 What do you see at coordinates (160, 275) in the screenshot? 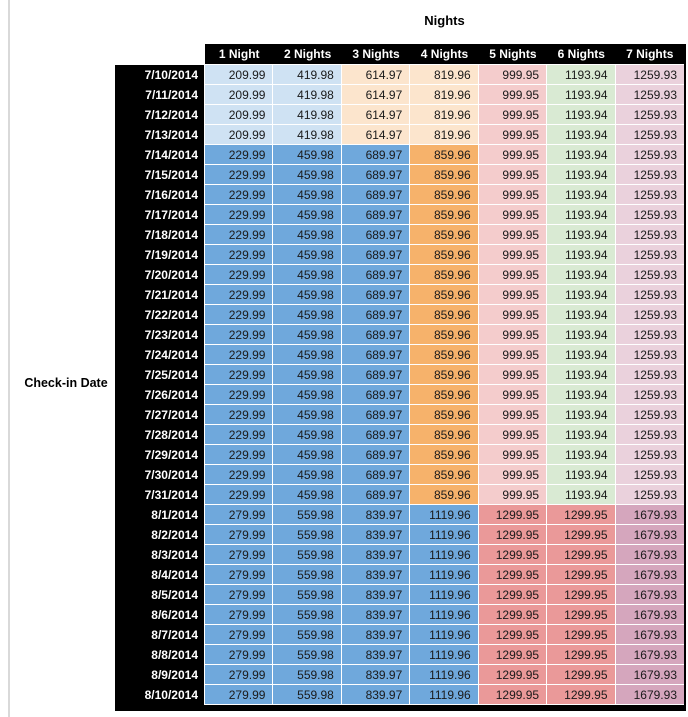
I see `checkin-date-cell: 7/20/2014` at bounding box center [160, 275].